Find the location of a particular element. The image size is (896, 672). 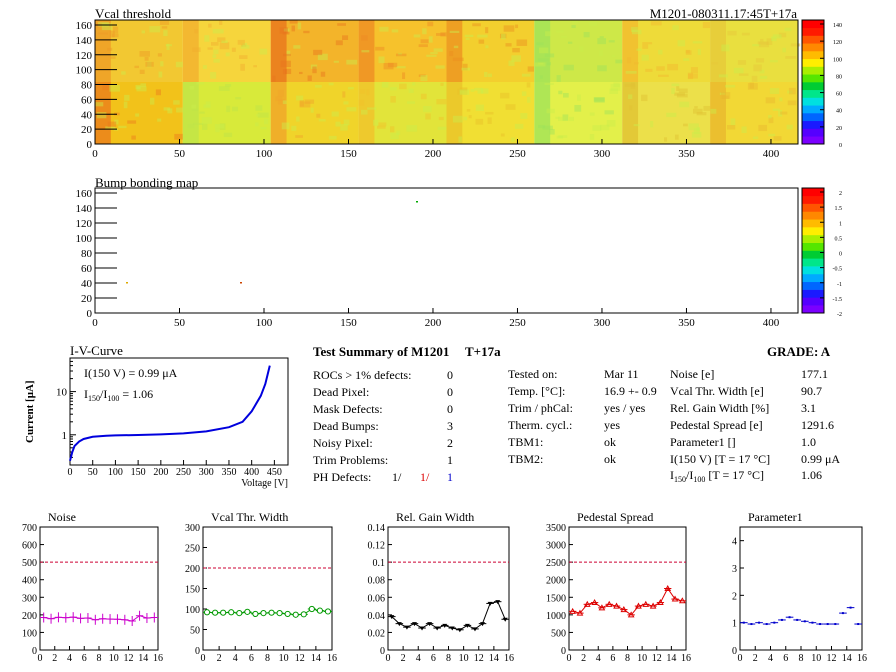

summary-condition-value: Mar 11 is located at coordinates (621, 374).